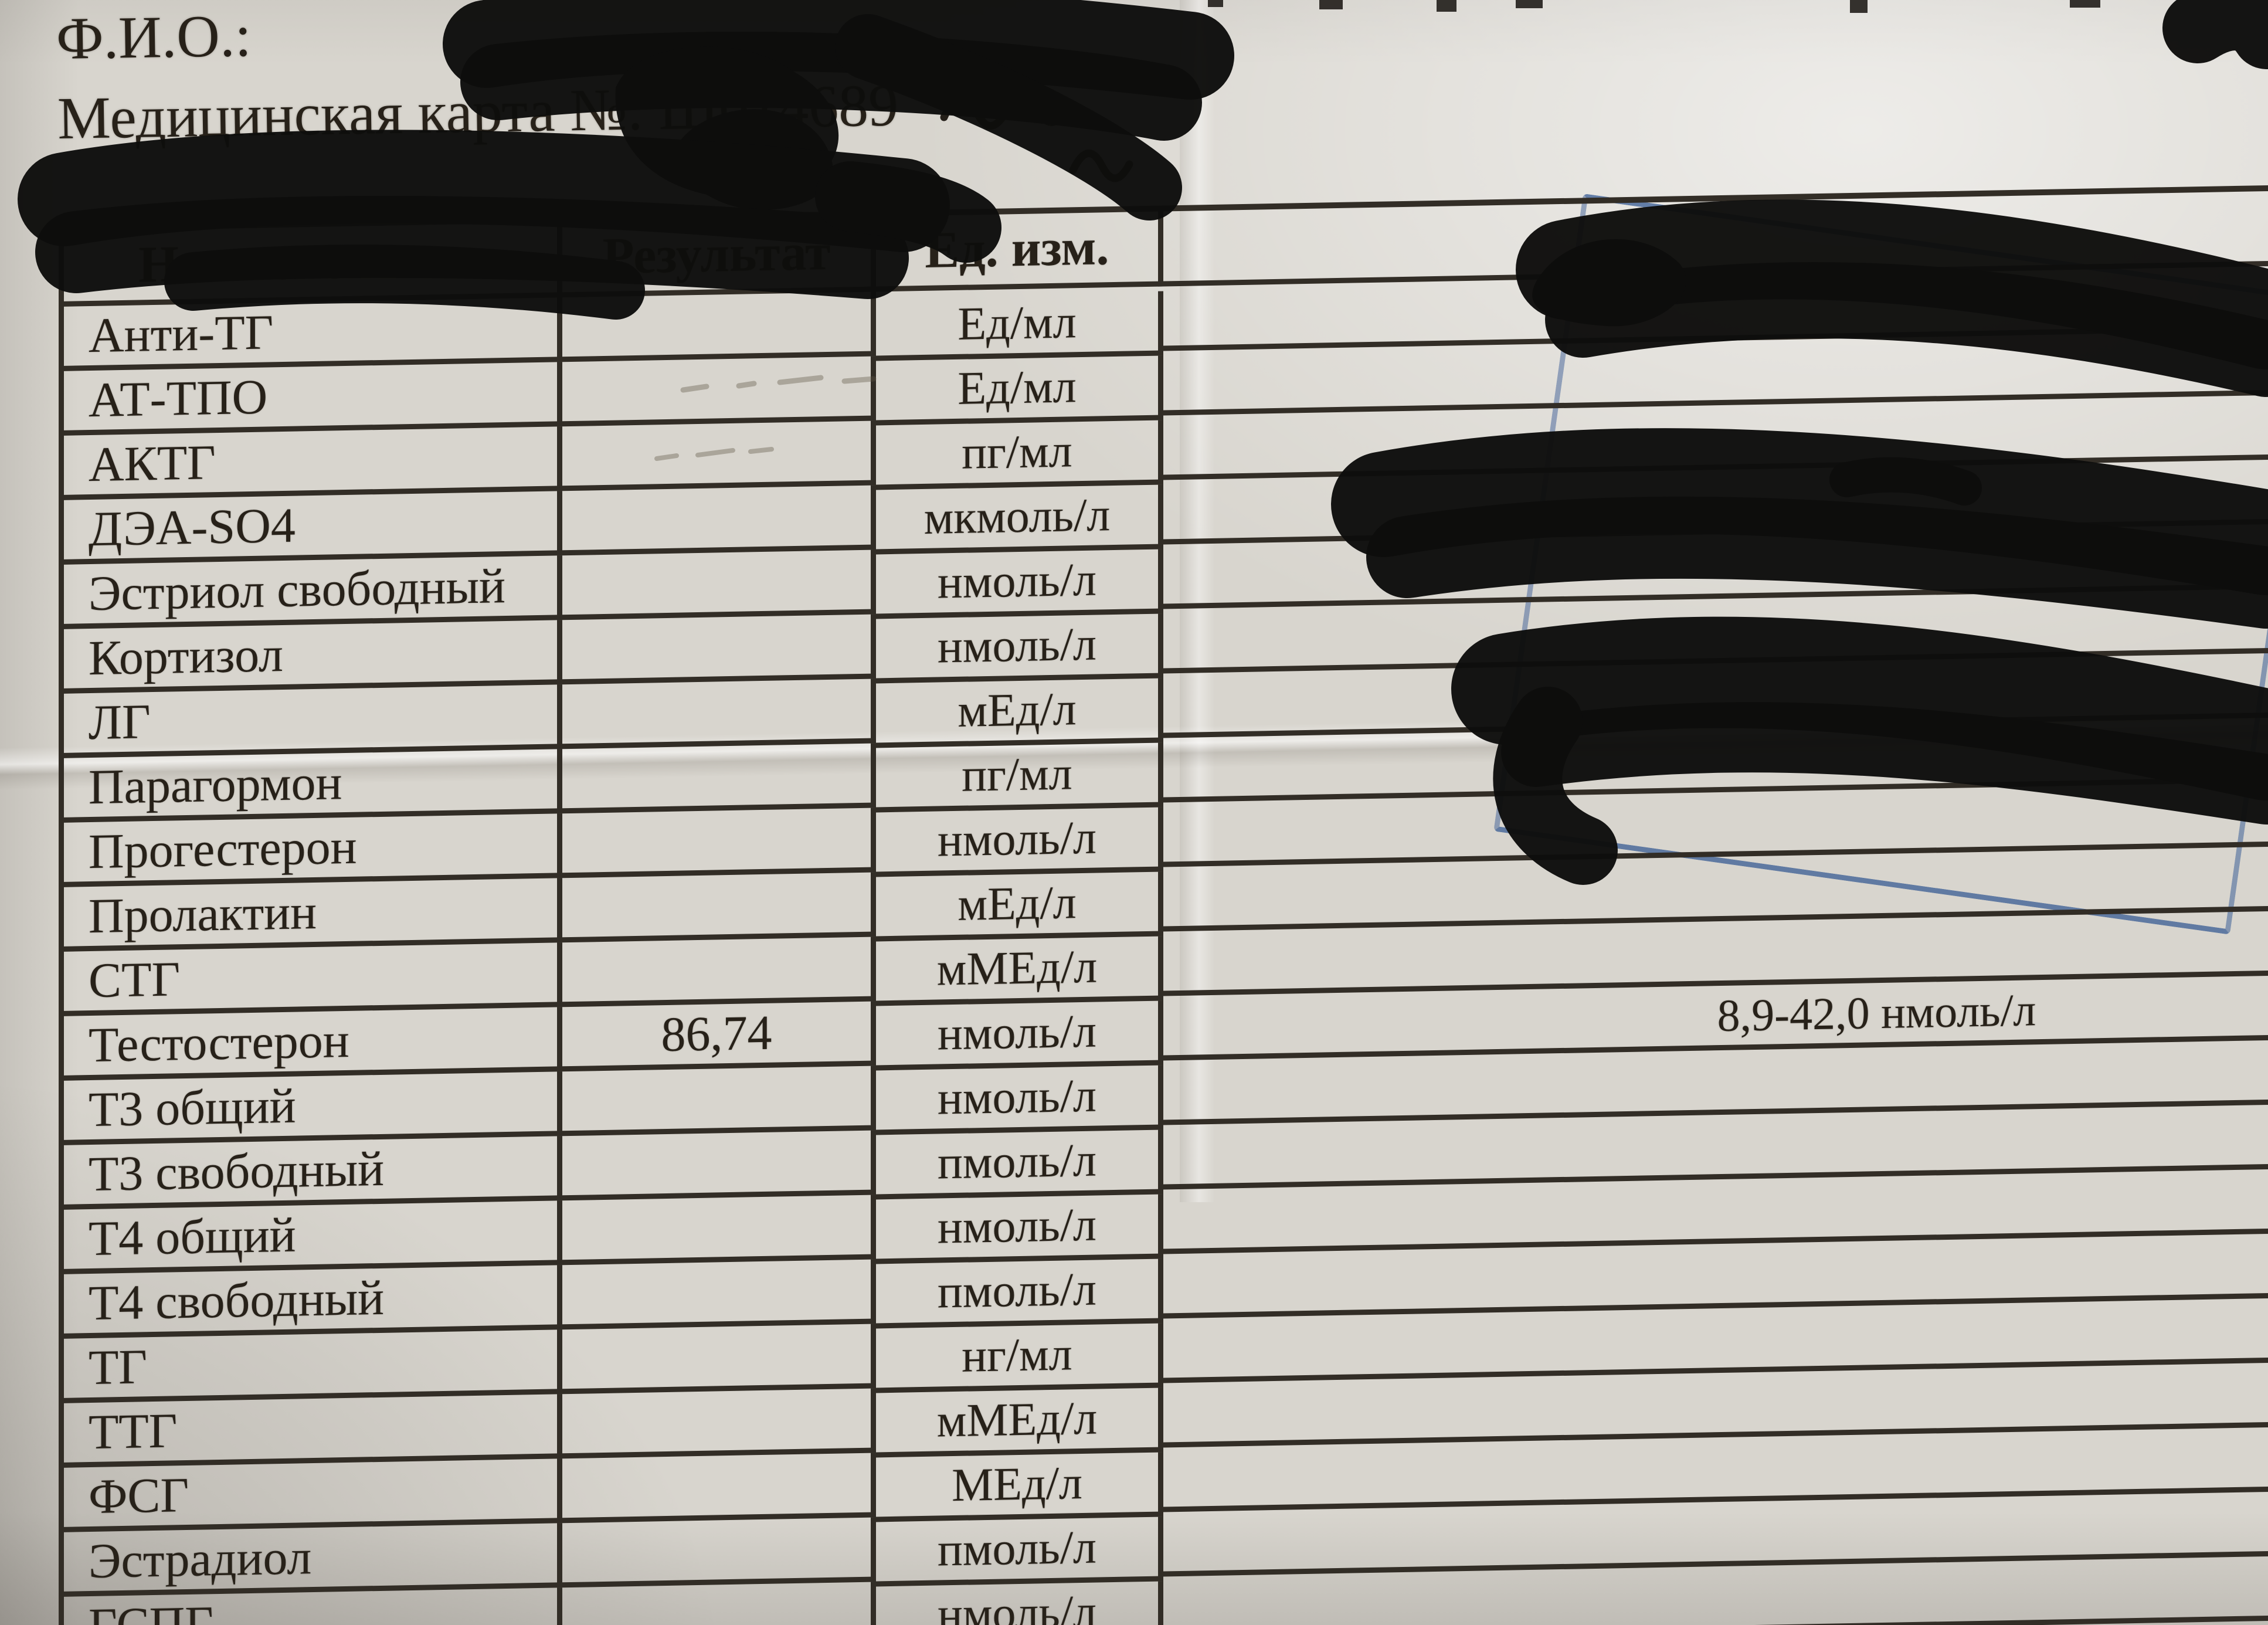  Describe the element at coordinates (313, 1431) in the screenshot. I see `analyte-name: ТТГ` at that location.